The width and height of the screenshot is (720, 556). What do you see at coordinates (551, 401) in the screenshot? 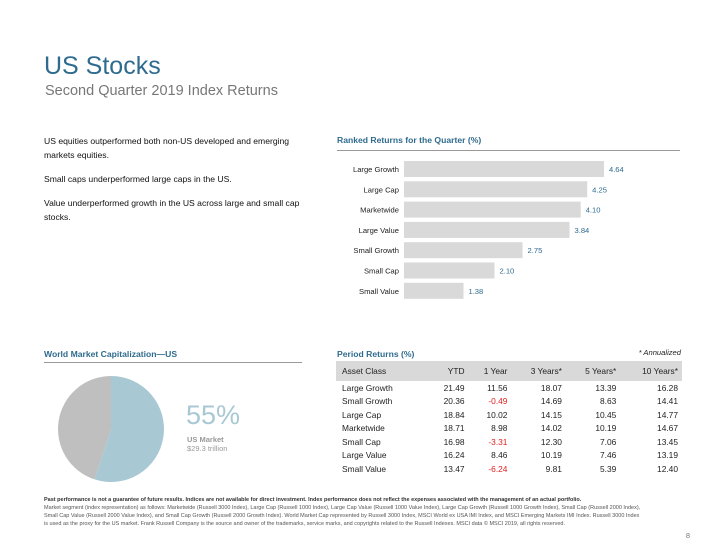
I see `return-cell: 14.69` at bounding box center [551, 401].